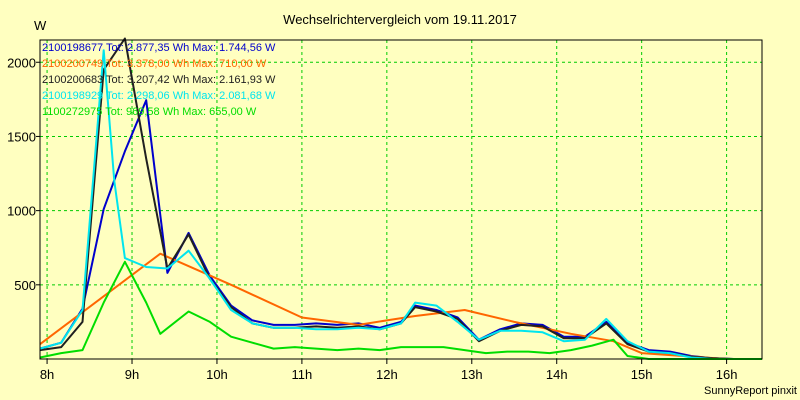 This screenshot has width=800, height=400. I want to click on chart-title: Wechselrichtervergleich vom 19.11.2017, so click(400, 19).